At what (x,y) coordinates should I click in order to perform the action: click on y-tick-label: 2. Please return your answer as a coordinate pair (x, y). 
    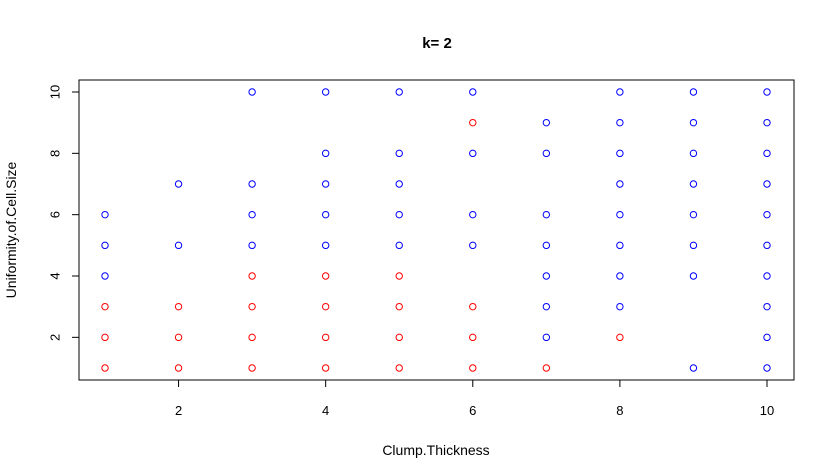
    Looking at the image, I should click on (55, 337).